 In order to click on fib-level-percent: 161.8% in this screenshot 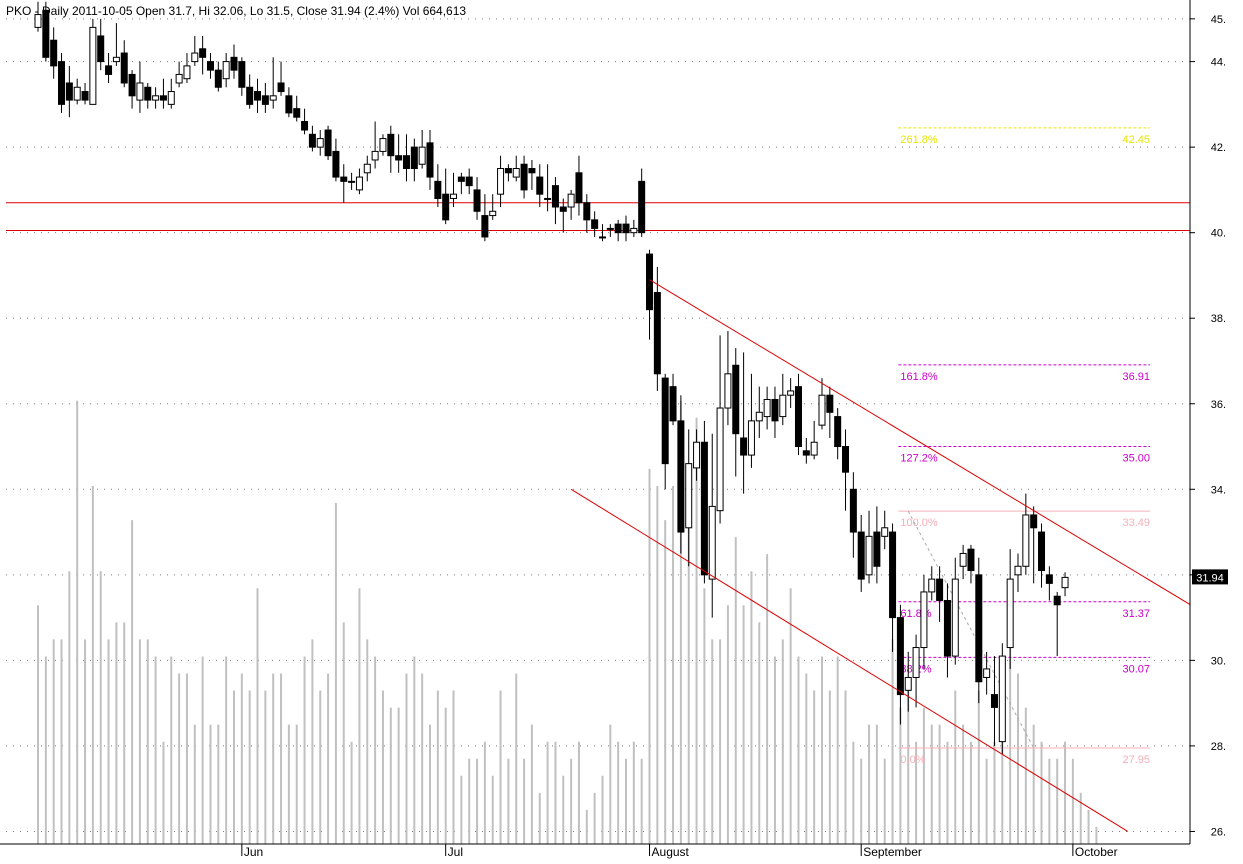, I will do `click(919, 377)`.